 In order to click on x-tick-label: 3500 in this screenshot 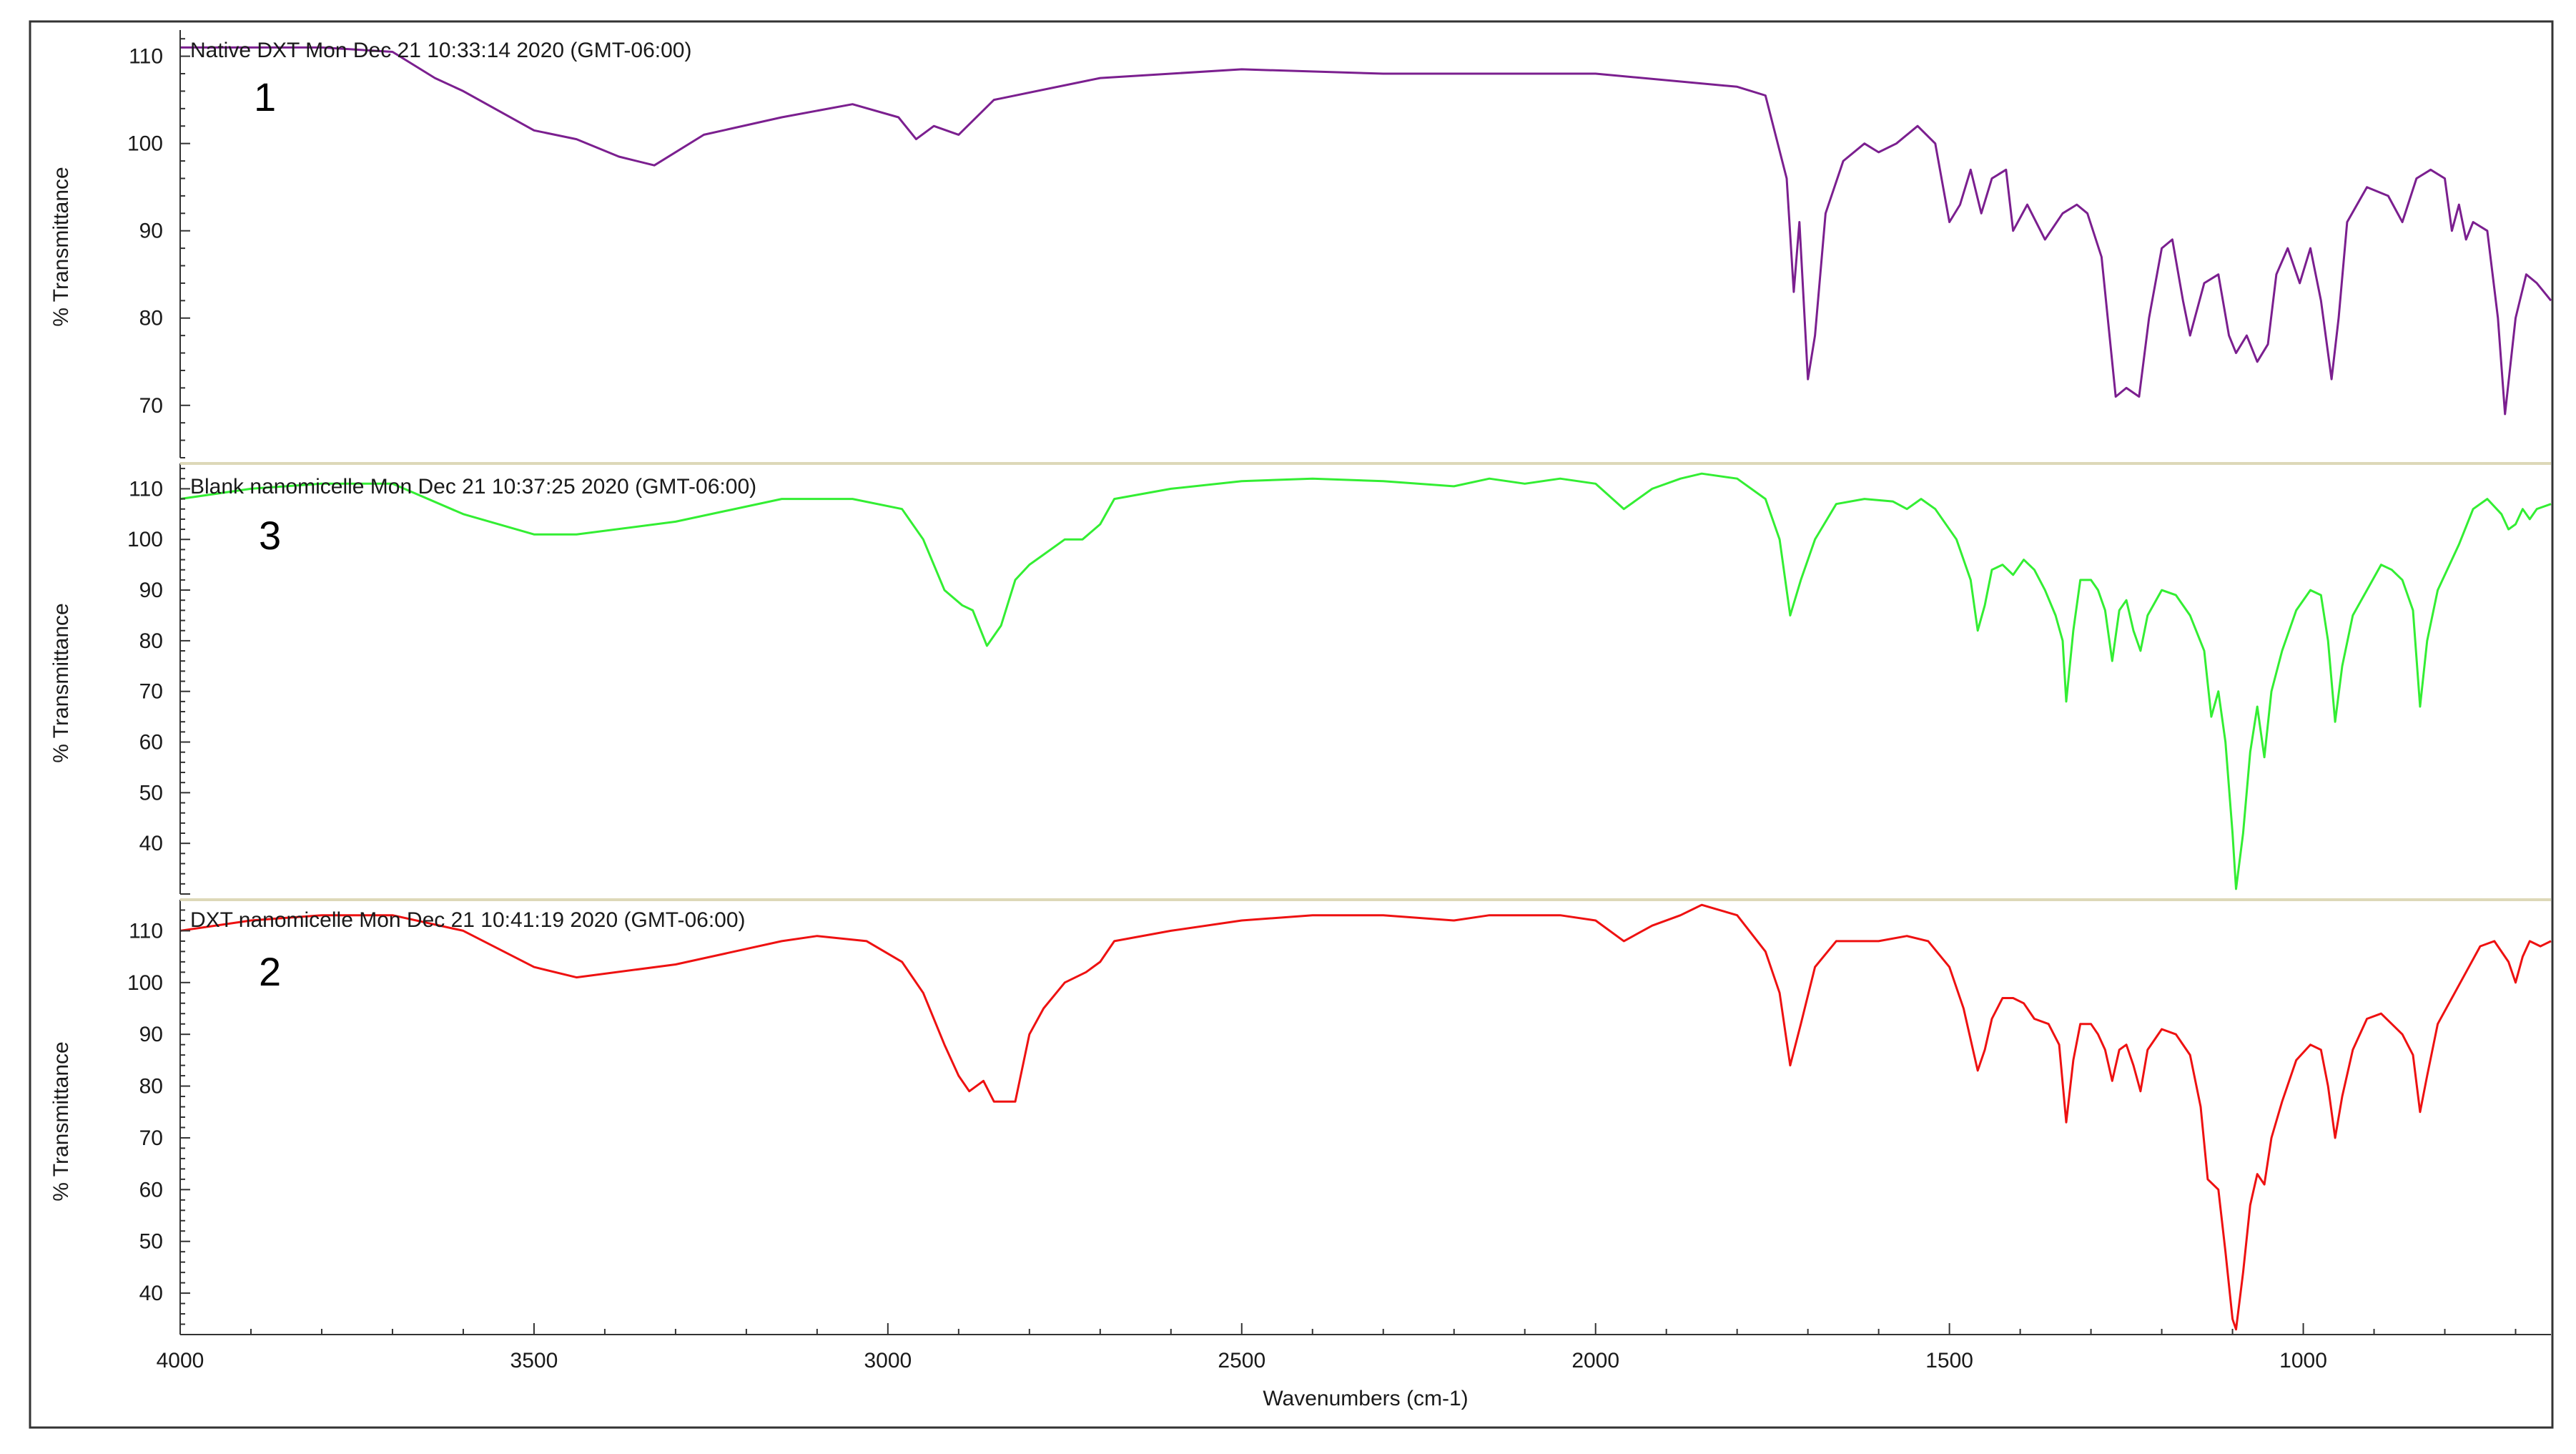, I will do `click(534, 1361)`.